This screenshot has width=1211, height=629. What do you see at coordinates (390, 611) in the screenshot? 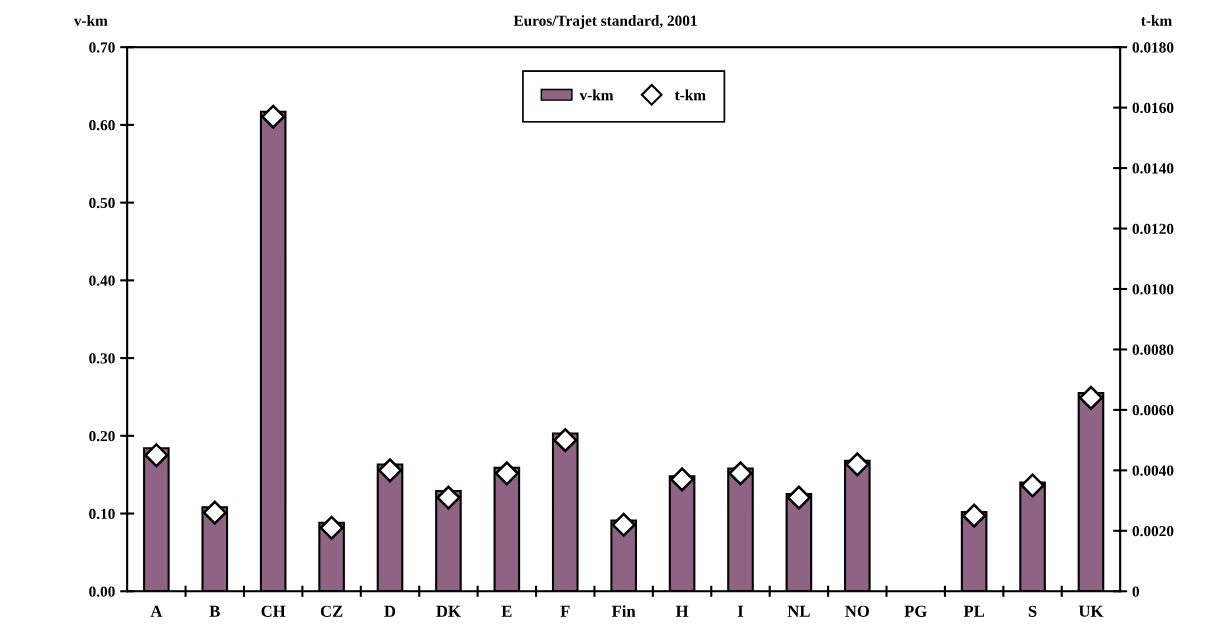
I see `x-tick-label: D` at bounding box center [390, 611].